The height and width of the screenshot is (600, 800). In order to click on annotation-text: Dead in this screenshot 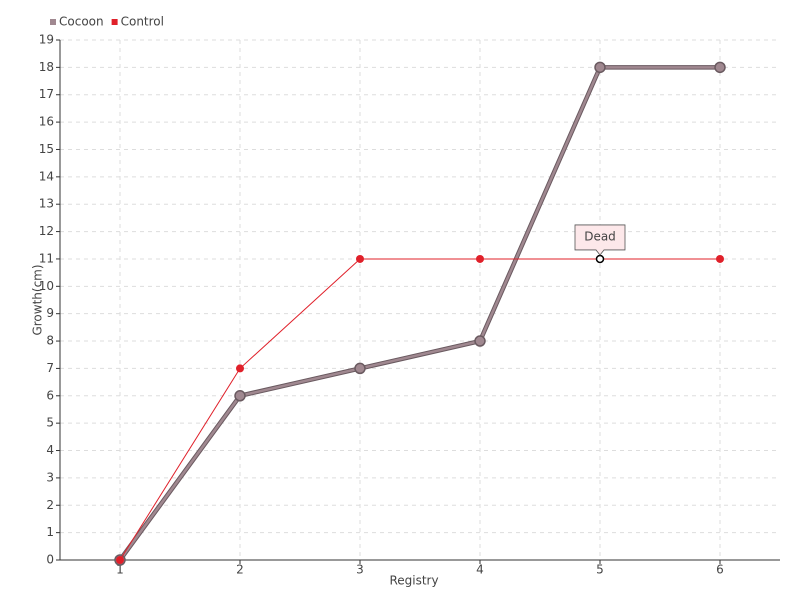, I will do `click(600, 236)`.